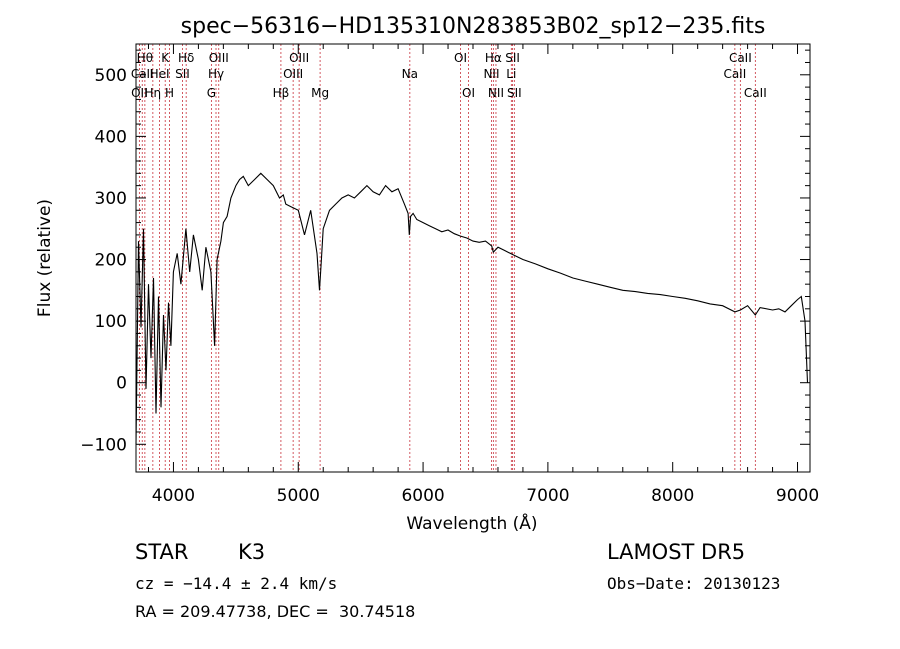 The height and width of the screenshot is (649, 900). Describe the element at coordinates (320, 93) in the screenshot. I see `spectral-line-label: Mg` at that location.